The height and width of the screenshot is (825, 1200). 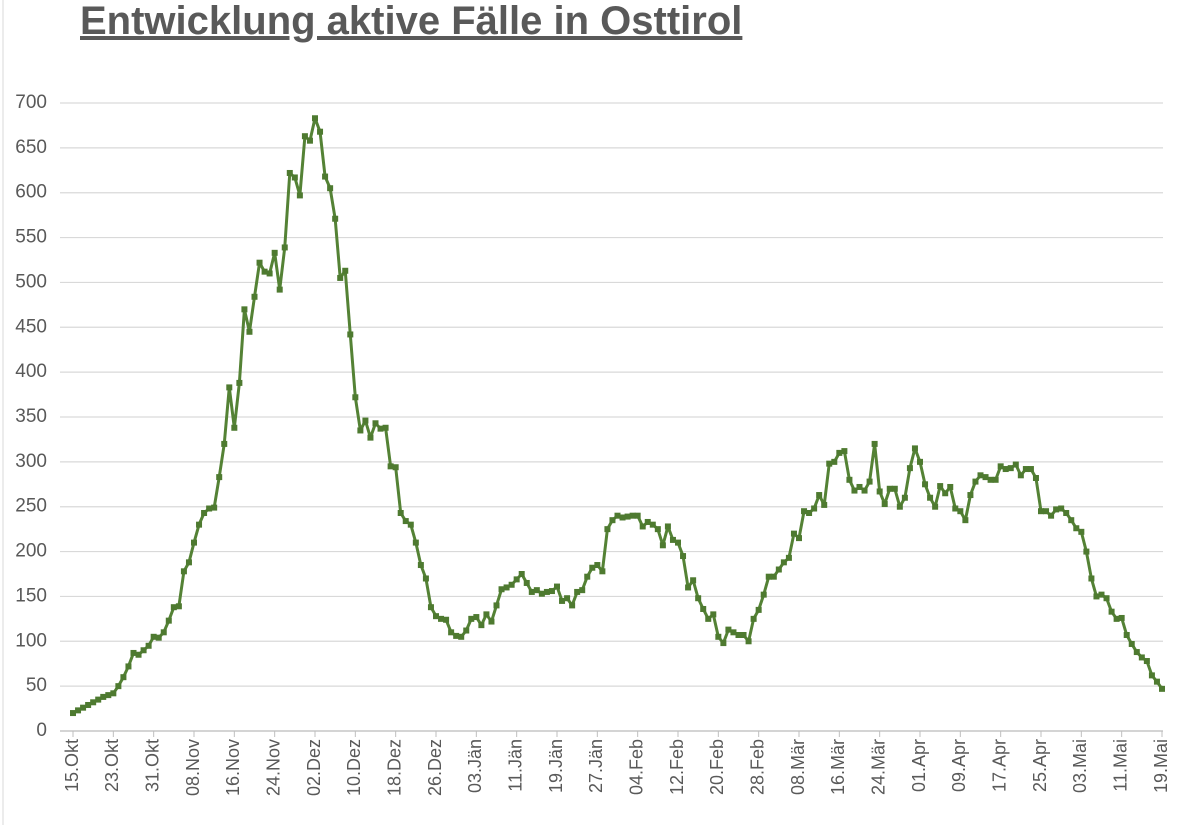 I want to click on x-tick-label: 26.Dez, so click(x=435, y=767).